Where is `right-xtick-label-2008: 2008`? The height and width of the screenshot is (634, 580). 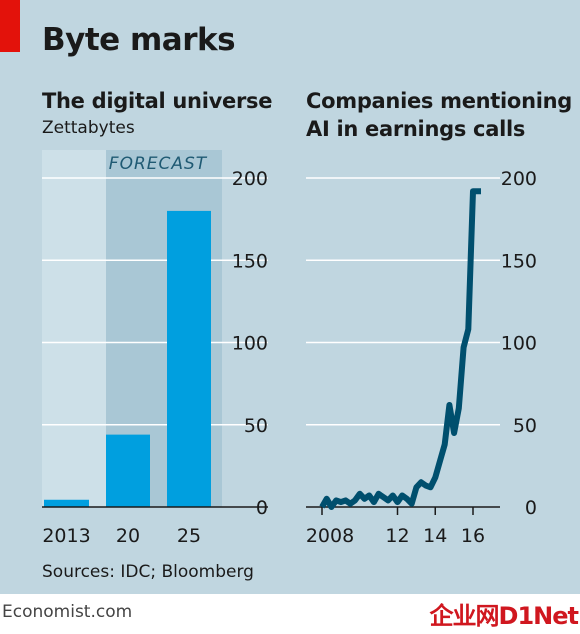 right-xtick-label-2008: 2008 is located at coordinates (330, 536).